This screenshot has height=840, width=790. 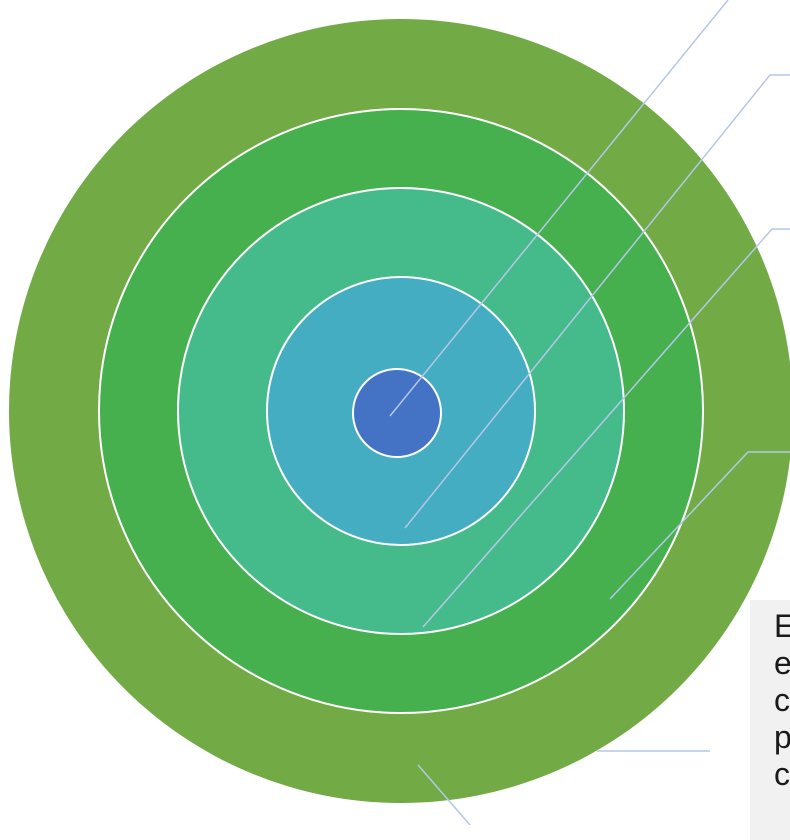 I want to click on callout-text-box: E e c p c, so click(x=770, y=720).